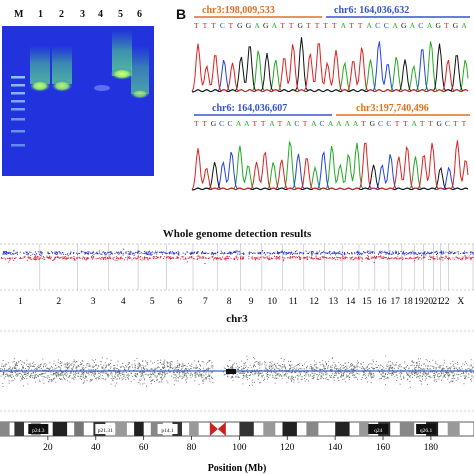 This screenshot has height=474, width=474. I want to click on lane-label-6: 6, so click(139, 14).